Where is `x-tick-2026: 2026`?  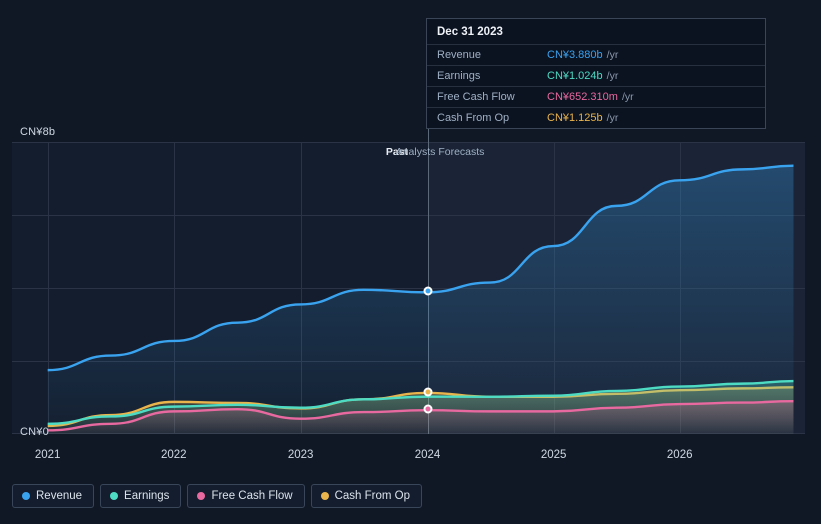
x-tick-2026: 2026 is located at coordinates (679, 455).